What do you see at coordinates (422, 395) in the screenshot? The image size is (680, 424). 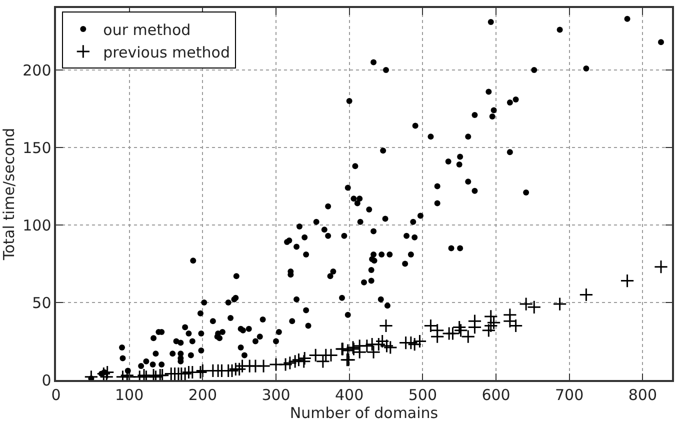 I see `x-tick-label: 500` at bounding box center [422, 395].